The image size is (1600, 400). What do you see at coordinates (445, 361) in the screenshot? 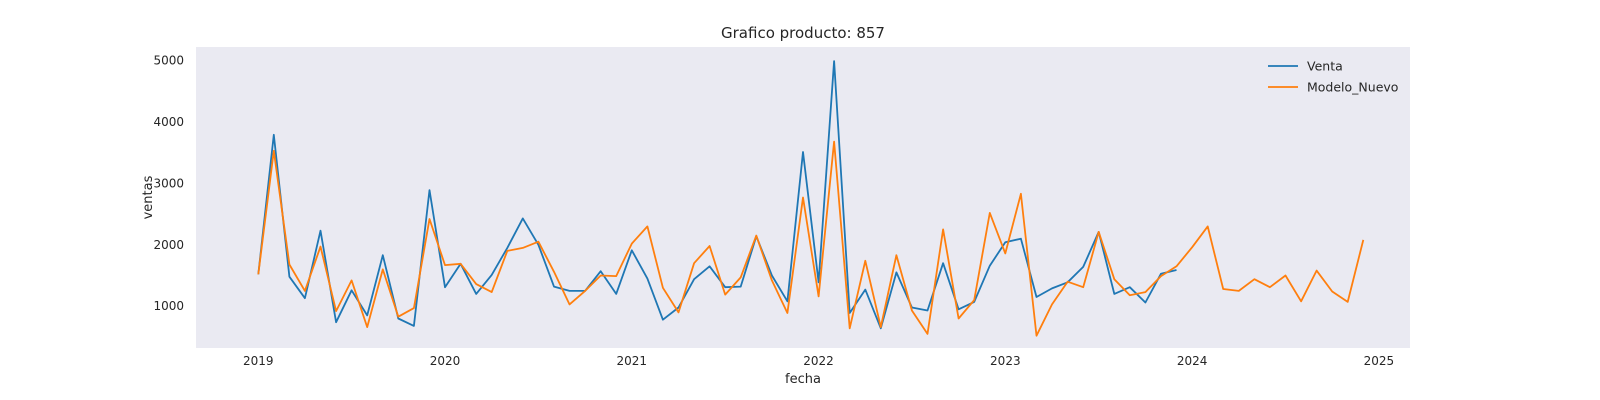
I see `x-tick-label: 2020` at bounding box center [445, 361].